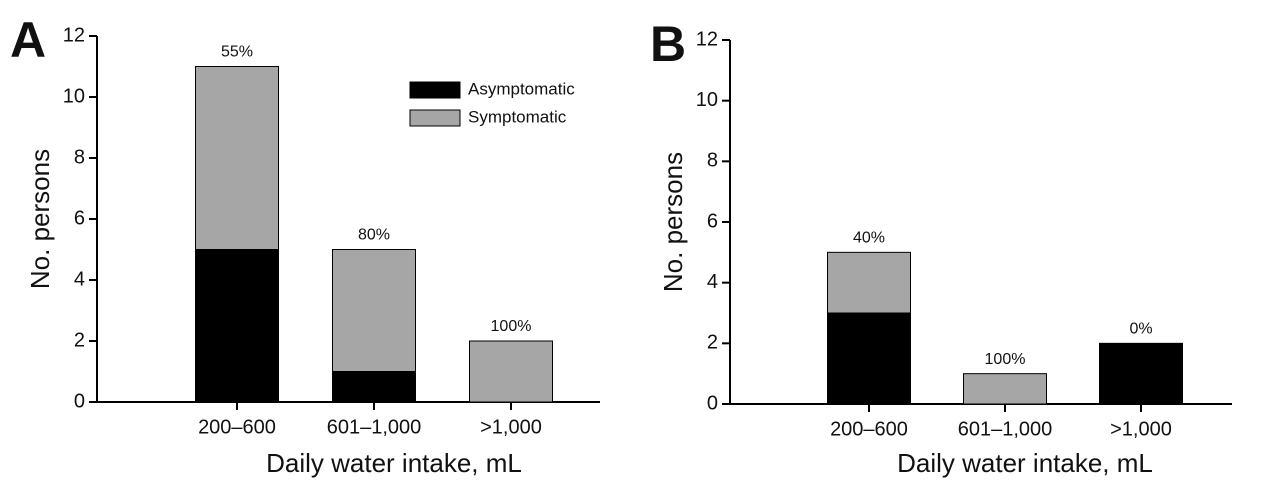 The width and height of the screenshot is (1271, 480). What do you see at coordinates (517, 116) in the screenshot?
I see `legend-label: Symptomatic` at bounding box center [517, 116].